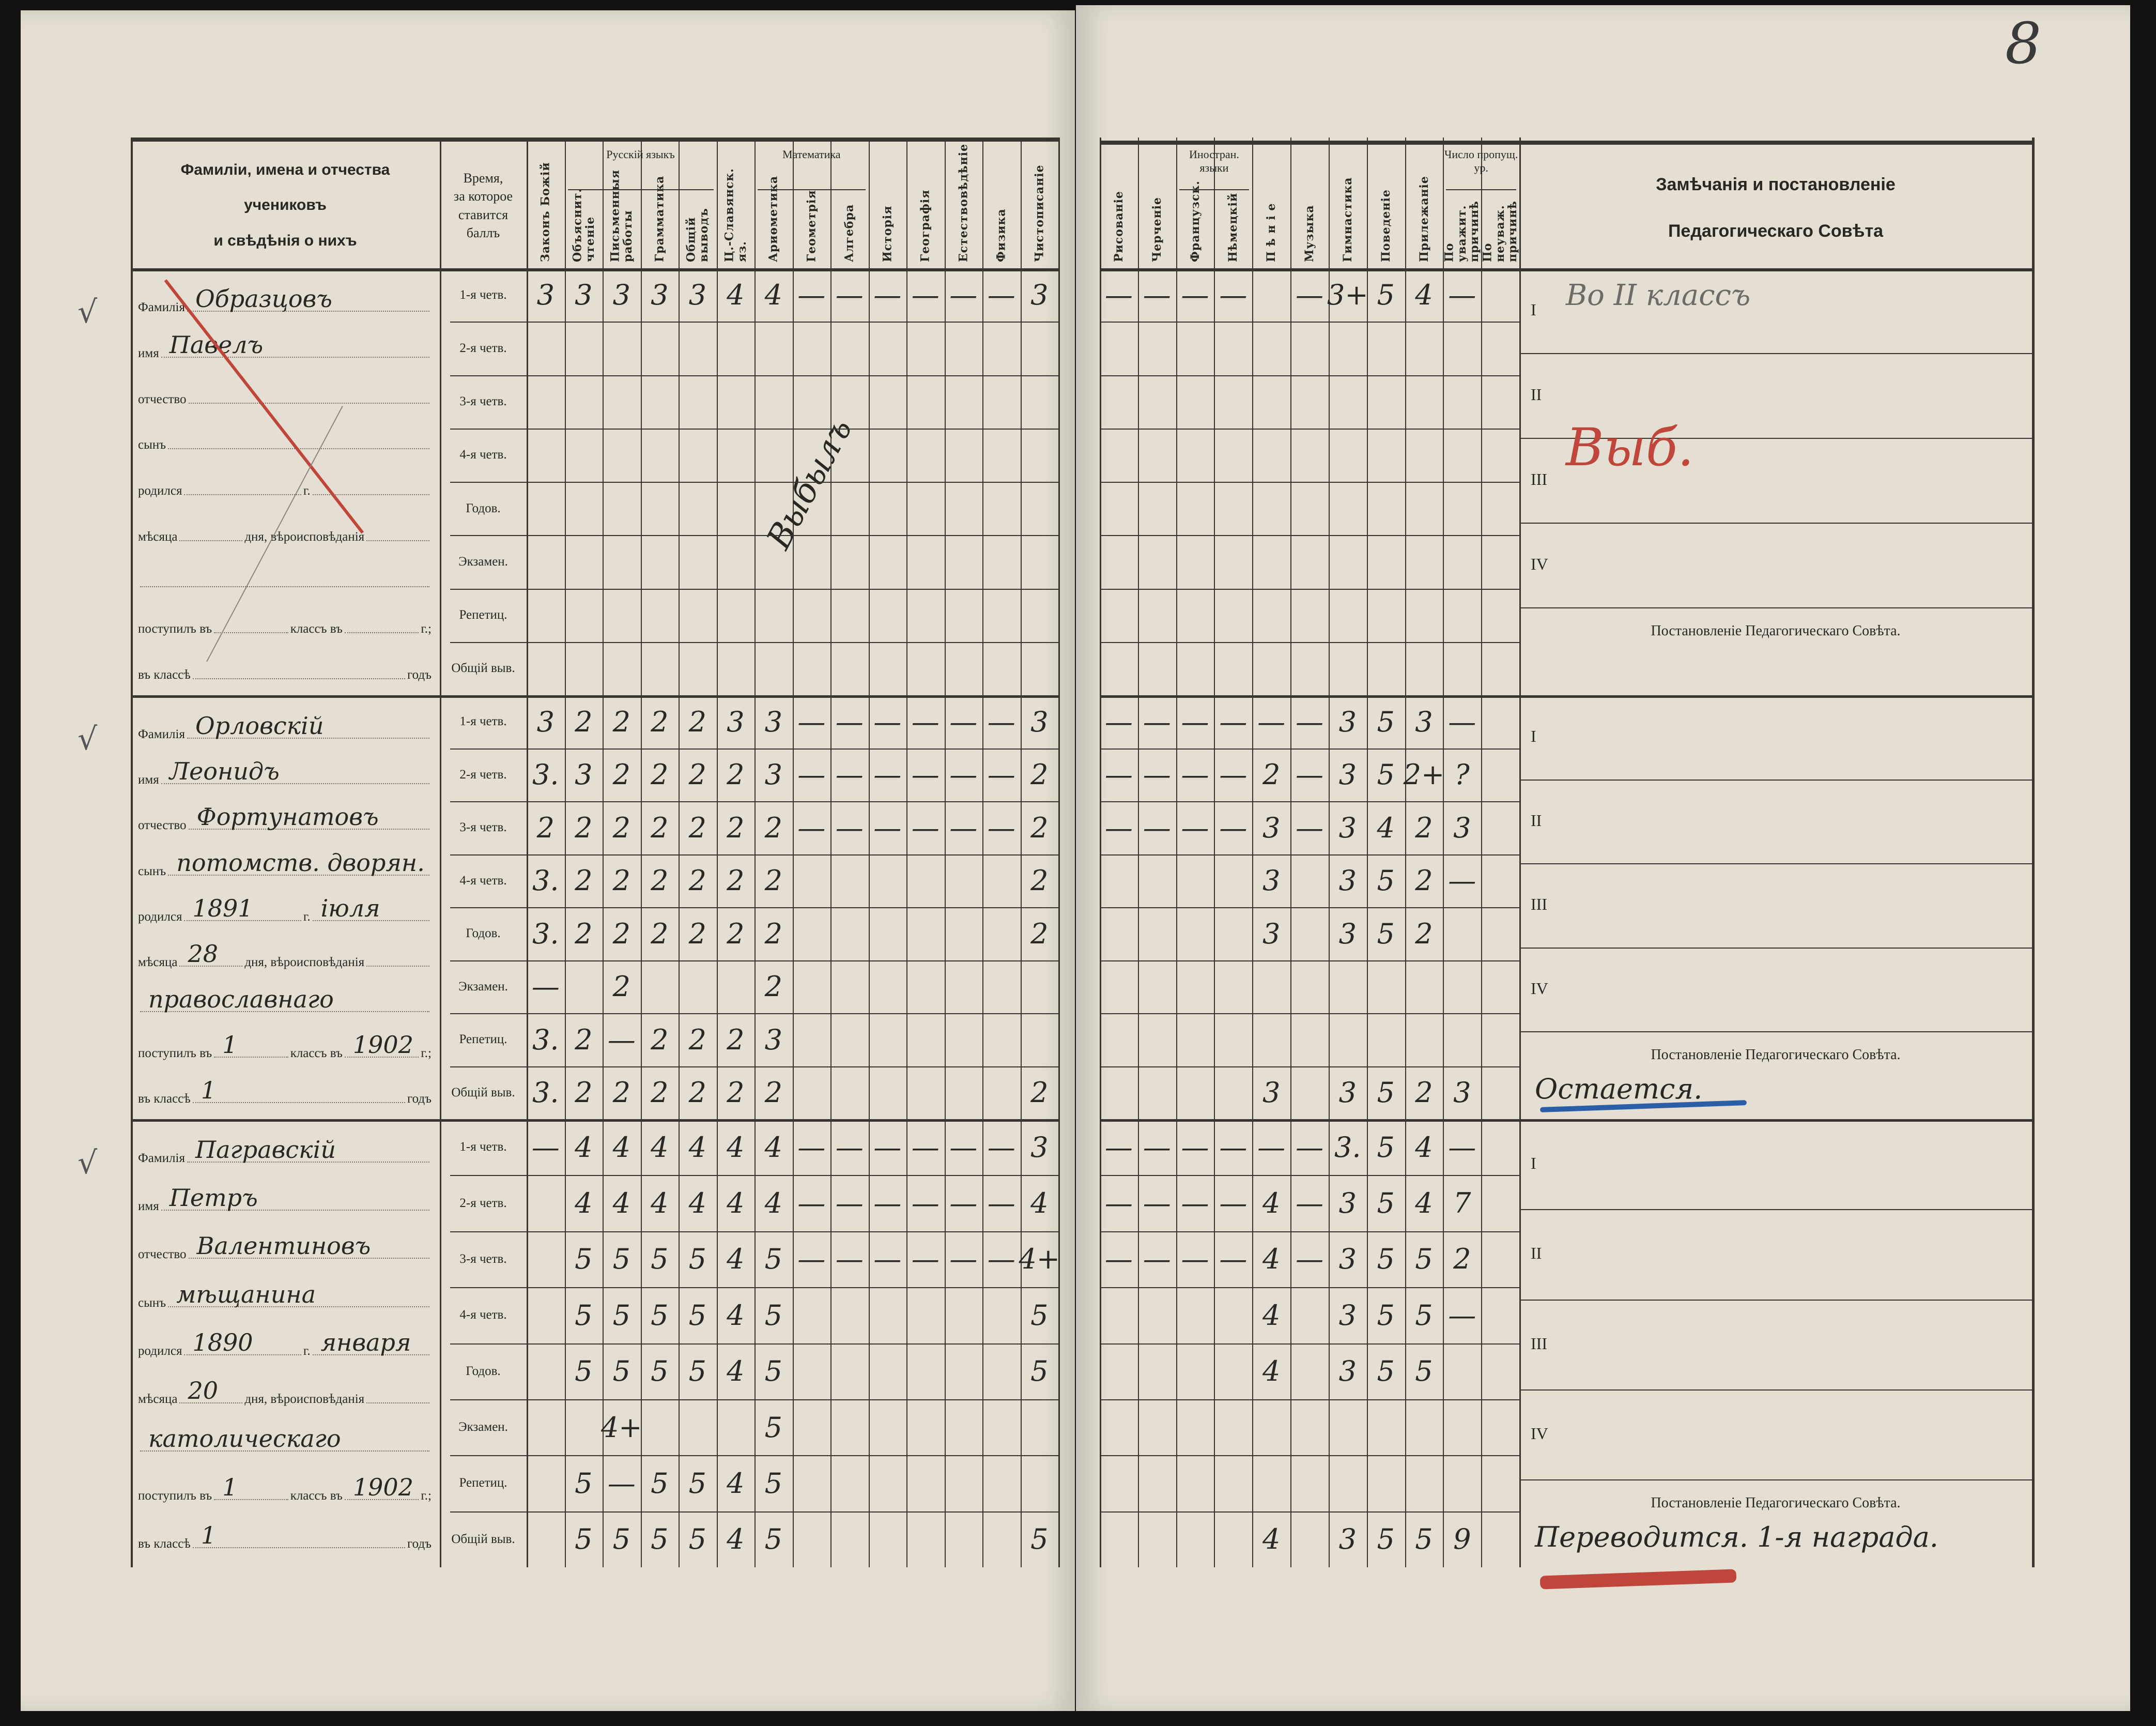 Image resolution: width=2156 pixels, height=1726 pixels. What do you see at coordinates (264, 299) in the screenshot?
I see `field-value-surname: Образцовъ` at bounding box center [264, 299].